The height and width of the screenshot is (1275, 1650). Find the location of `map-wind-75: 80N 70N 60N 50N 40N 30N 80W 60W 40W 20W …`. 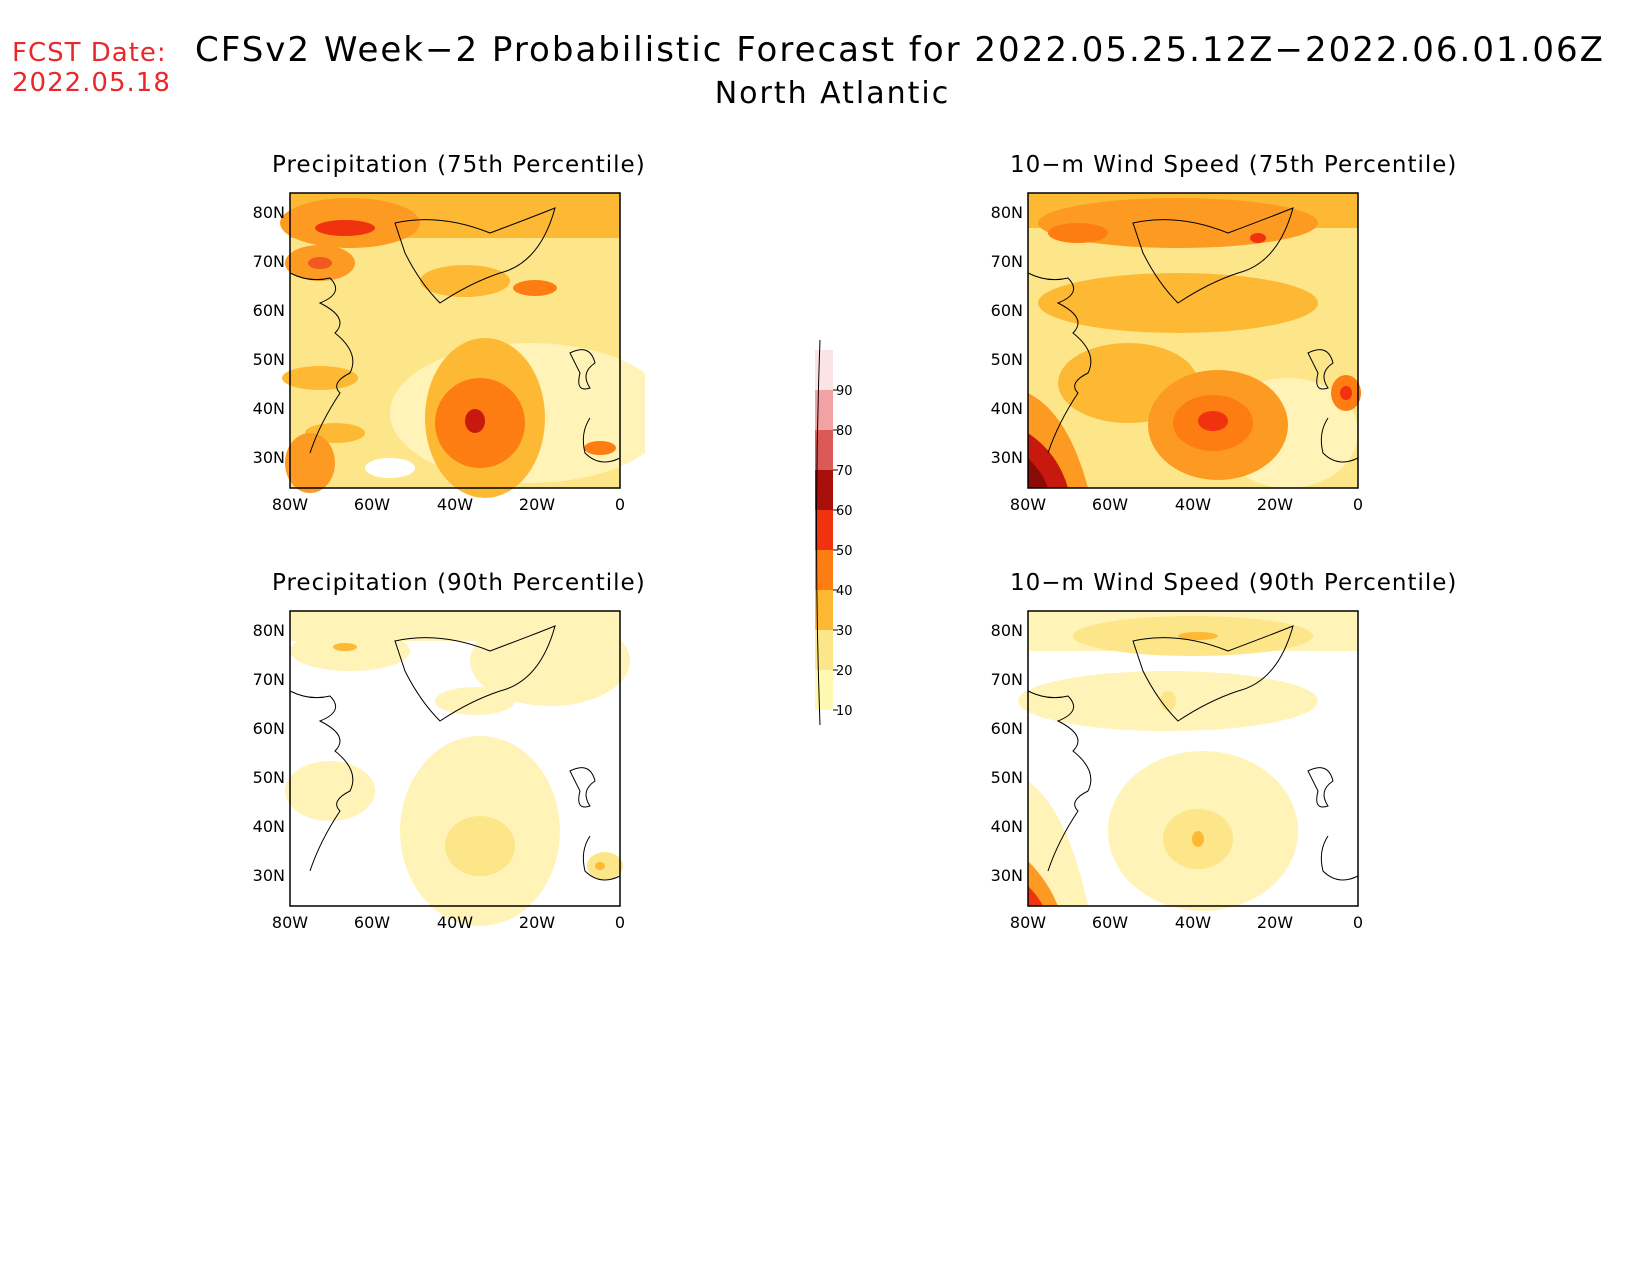

map-wind-75: 80N 70N 60N 50N 40N 30N 80W 60W 40W 20W … is located at coordinates (1177, 353).